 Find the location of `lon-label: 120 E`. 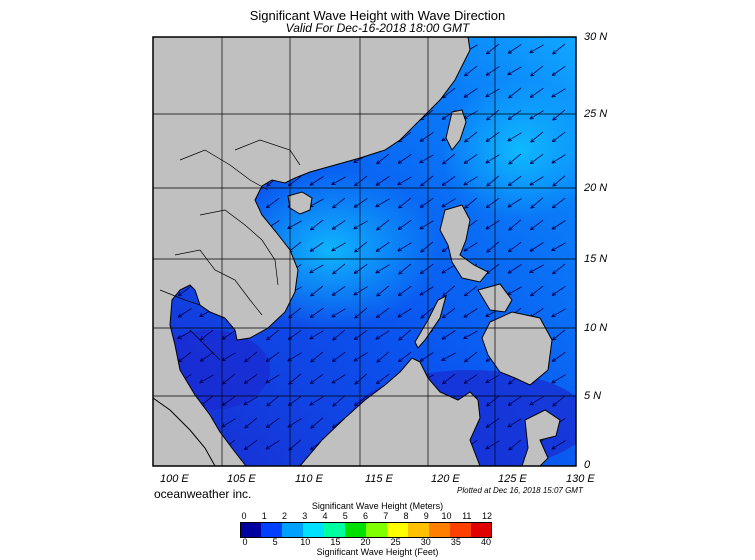

lon-label: 120 E is located at coordinates (445, 479).